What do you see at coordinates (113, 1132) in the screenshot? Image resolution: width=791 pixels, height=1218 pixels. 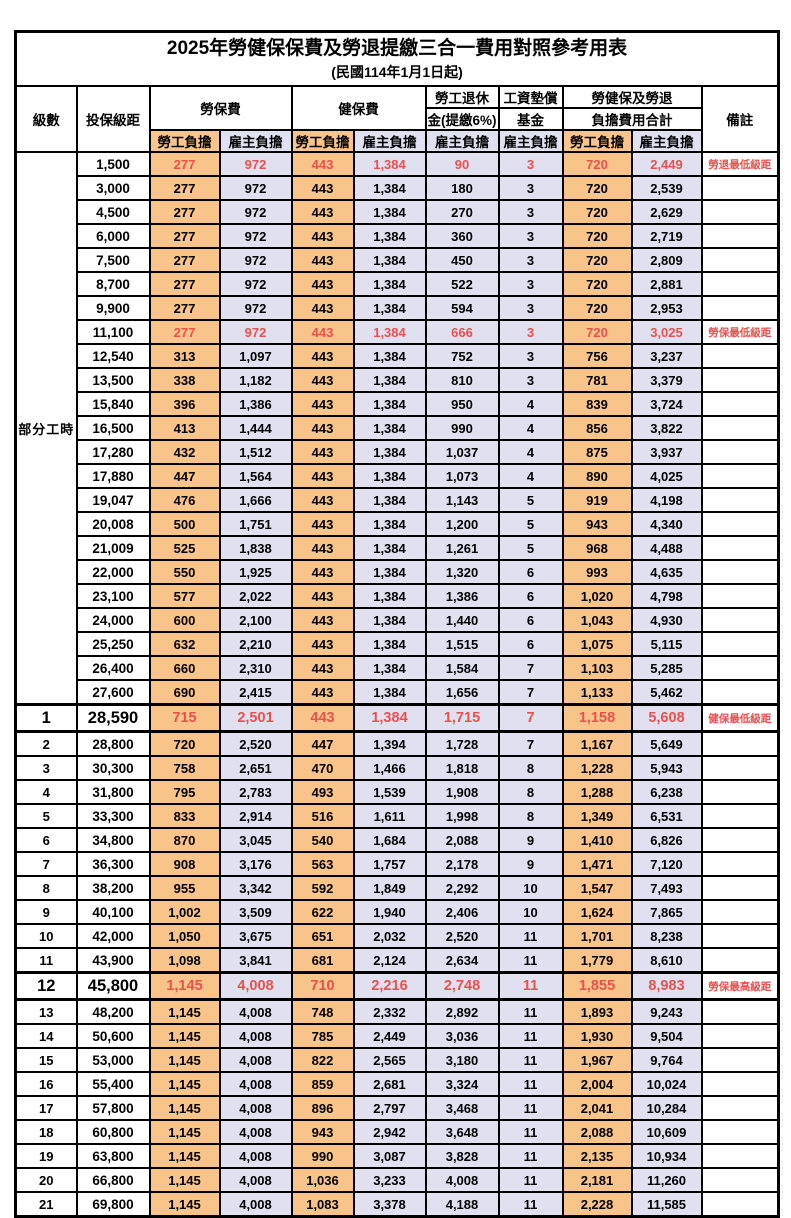 I see `bracket-cell: 60,800` at bounding box center [113, 1132].